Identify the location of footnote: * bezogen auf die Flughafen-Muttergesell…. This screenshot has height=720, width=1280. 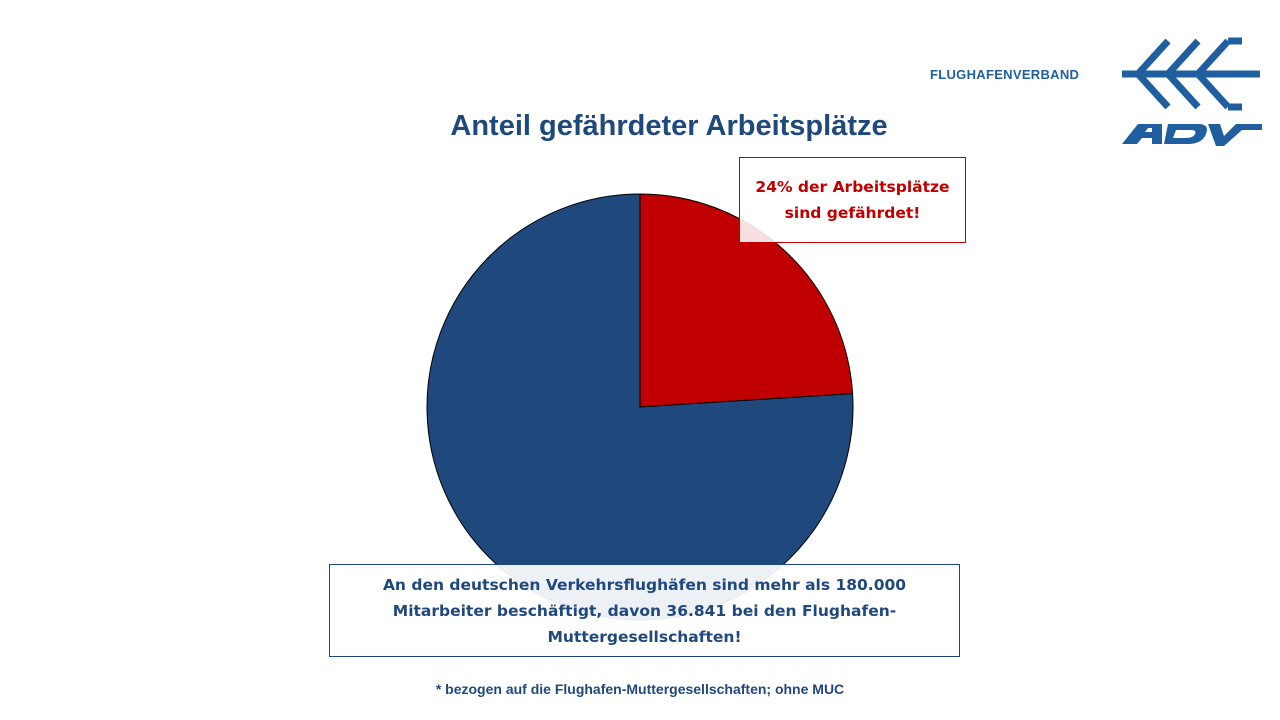
(640, 689).